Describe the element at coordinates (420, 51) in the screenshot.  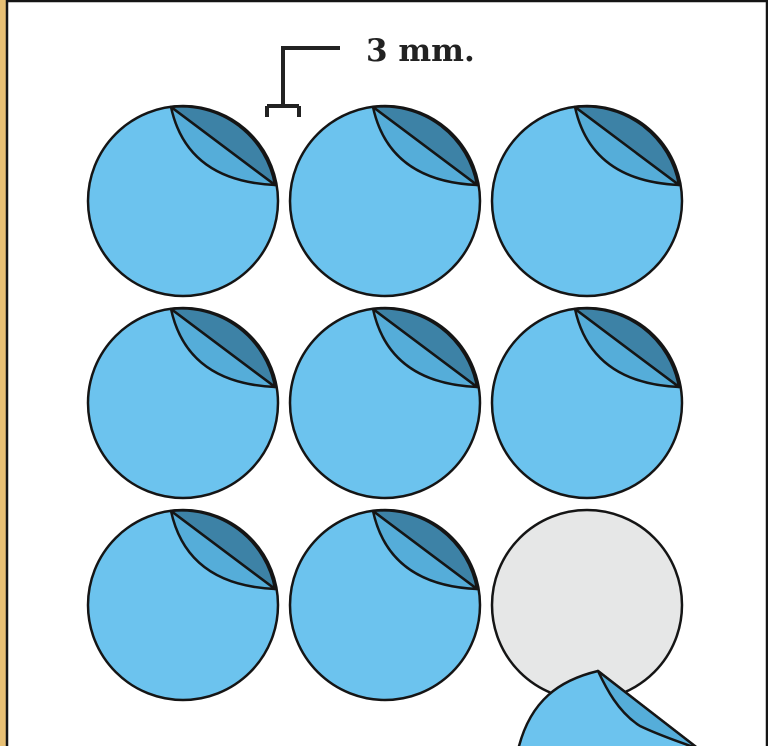
I see `dimension-label: 3 mm.` at that location.